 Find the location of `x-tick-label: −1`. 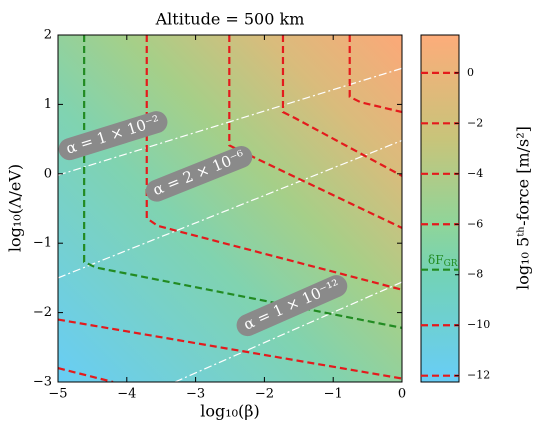

x-tick-label: −1 is located at coordinates (333, 394).